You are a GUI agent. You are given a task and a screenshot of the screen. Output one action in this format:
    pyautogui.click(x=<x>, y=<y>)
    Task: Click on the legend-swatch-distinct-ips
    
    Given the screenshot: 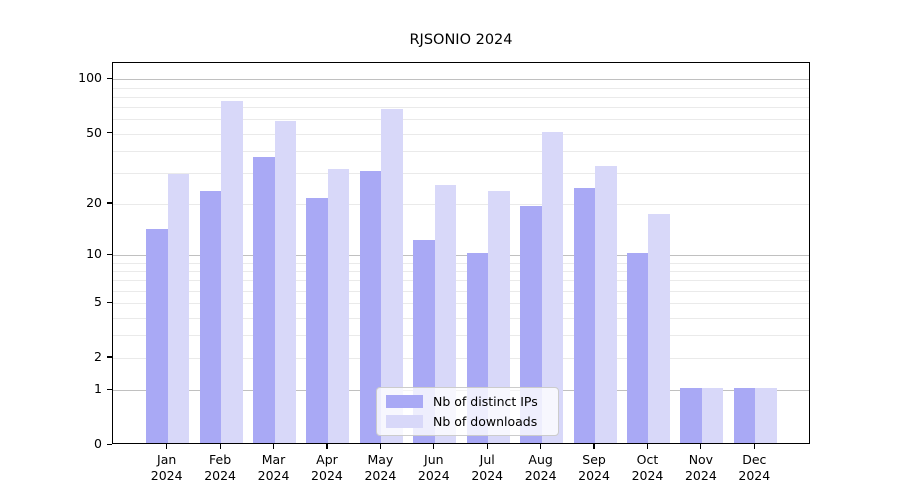 What is the action you would take?
    pyautogui.click(x=404, y=401)
    